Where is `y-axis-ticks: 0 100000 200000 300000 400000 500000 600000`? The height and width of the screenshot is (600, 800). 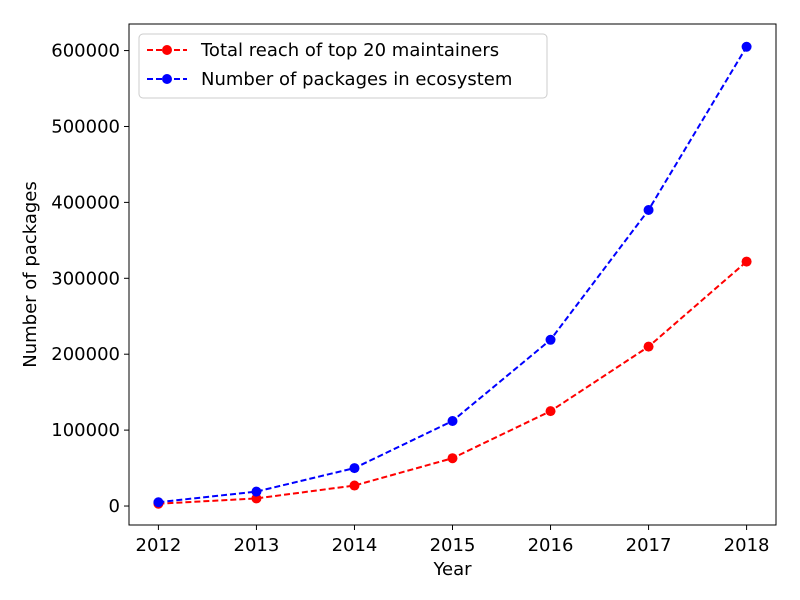 y-axis-ticks: 0 100000 200000 300000 400000 500000 600000 is located at coordinates (90, 279).